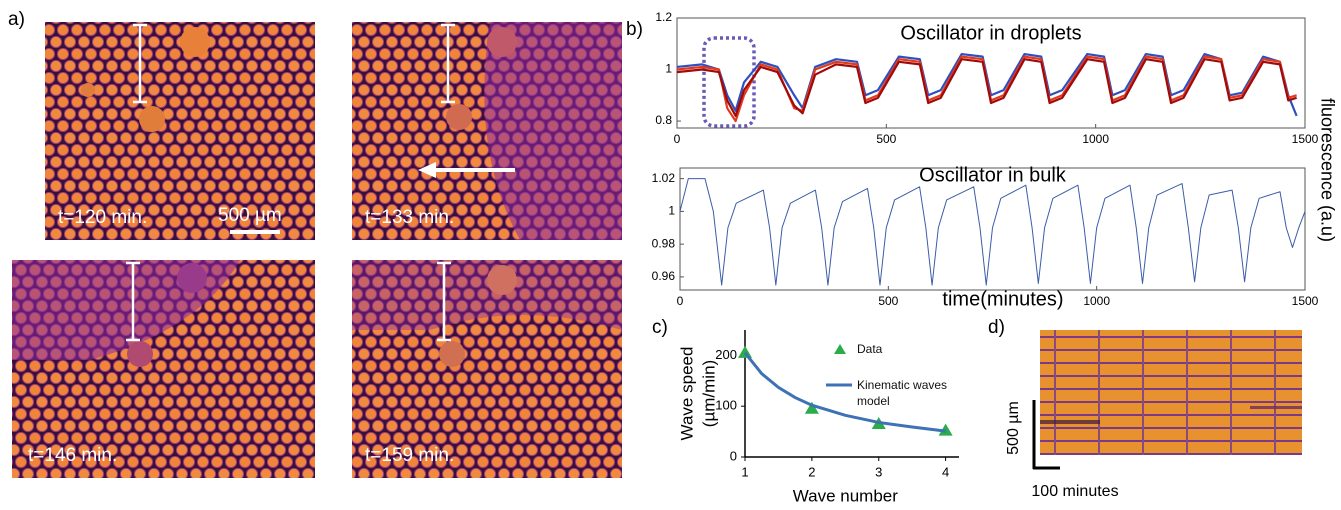 The width and height of the screenshot is (1341, 510). Describe the element at coordinates (846, 495) in the screenshot. I see `x-axis-label: Wave number` at that location.